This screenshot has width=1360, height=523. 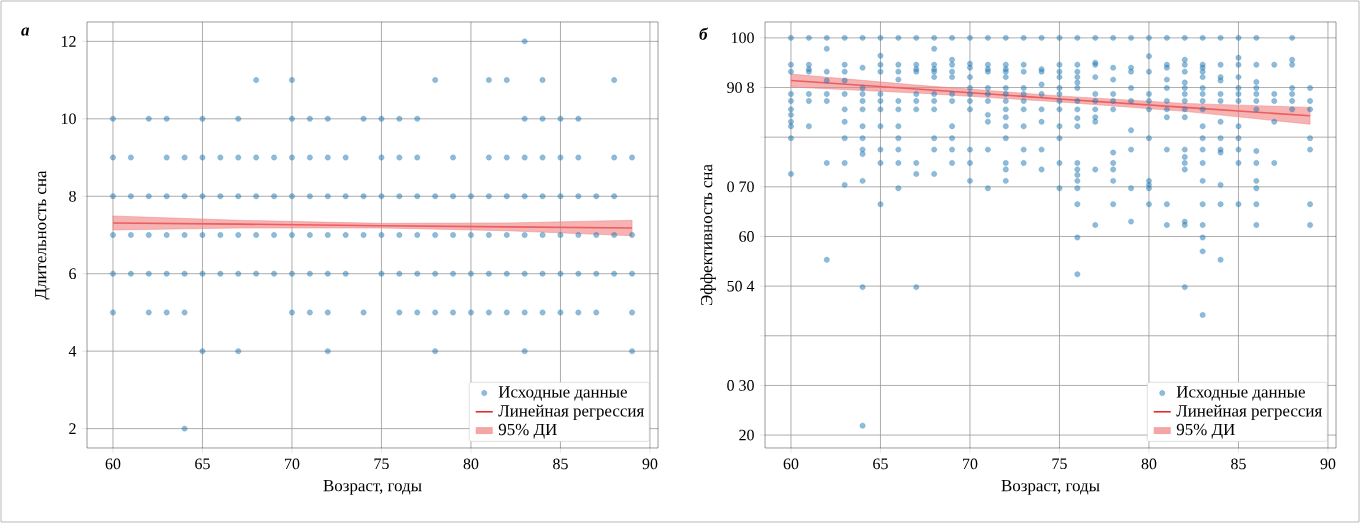 I want to click on chart-title: а, so click(x=25, y=31).